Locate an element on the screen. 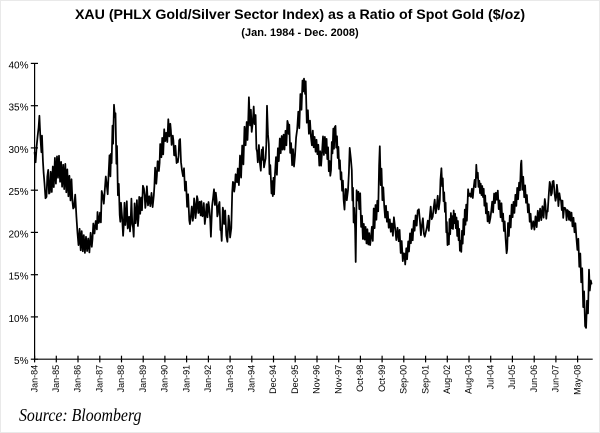 The width and height of the screenshot is (600, 433). svg-text: May-08 is located at coordinates (577, 380).